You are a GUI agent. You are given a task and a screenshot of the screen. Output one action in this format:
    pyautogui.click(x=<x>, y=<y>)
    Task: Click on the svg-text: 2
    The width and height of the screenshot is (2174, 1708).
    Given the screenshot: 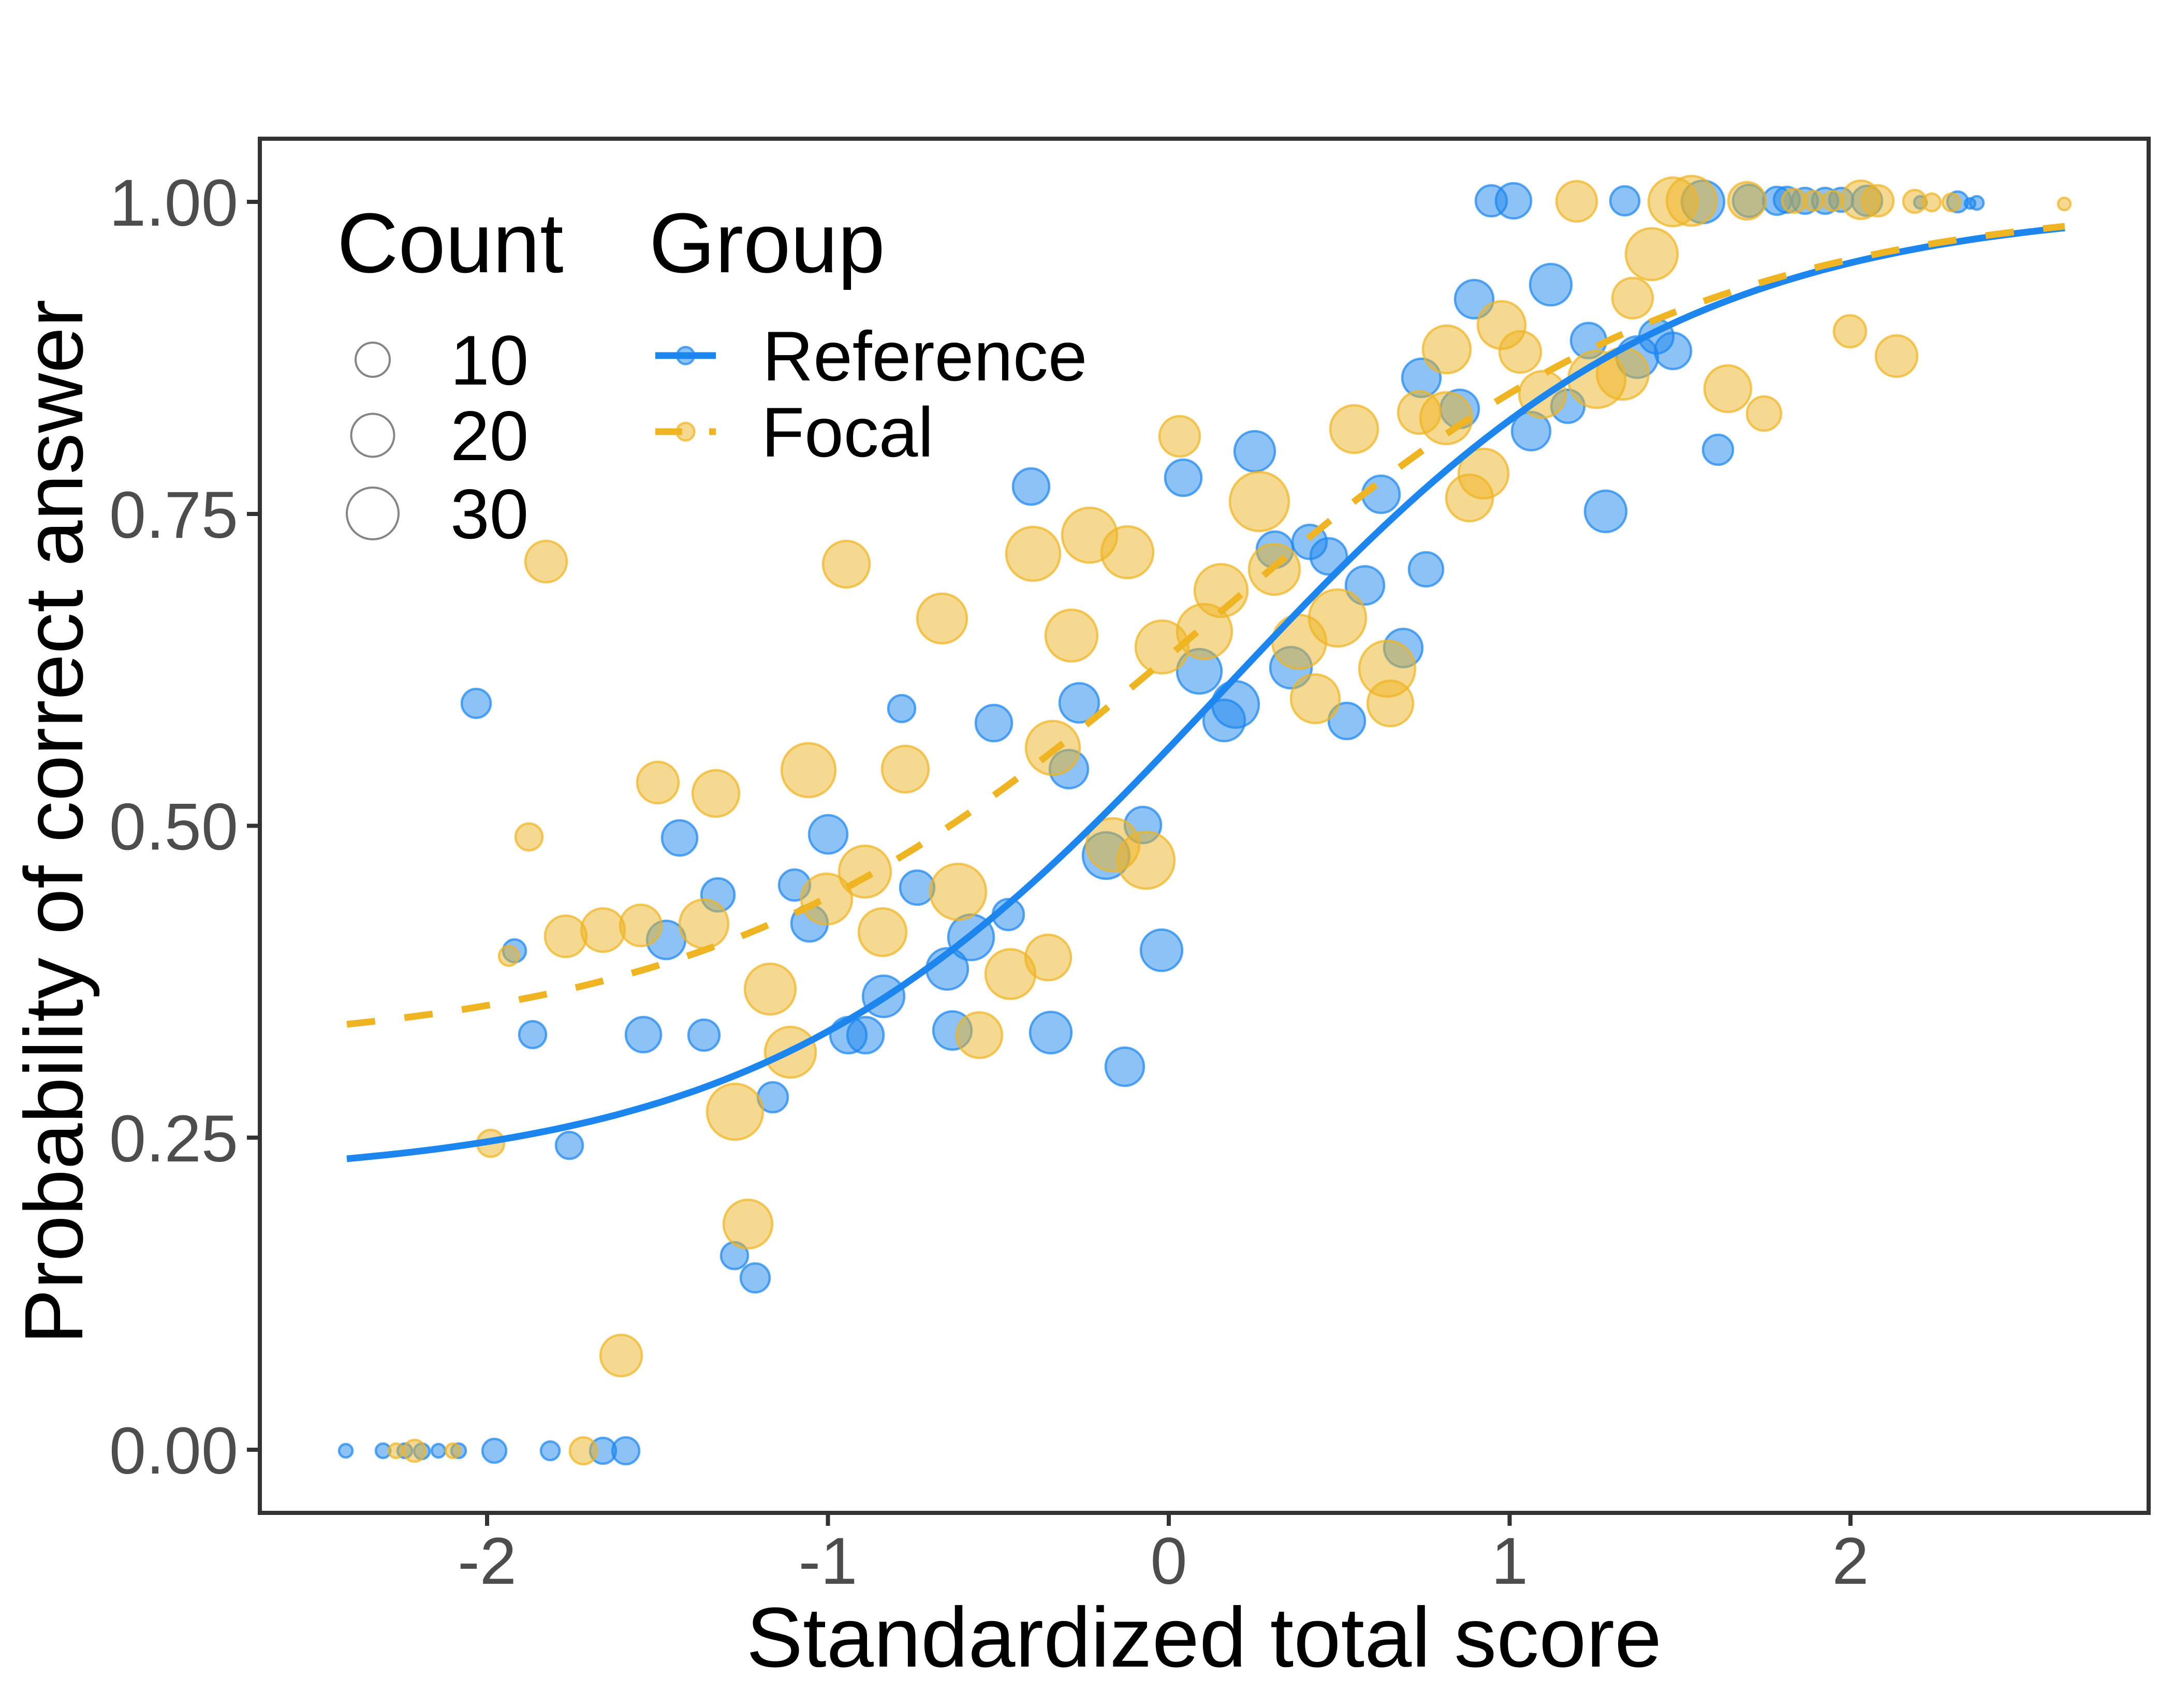 What is the action you would take?
    pyautogui.click(x=1850, y=1561)
    